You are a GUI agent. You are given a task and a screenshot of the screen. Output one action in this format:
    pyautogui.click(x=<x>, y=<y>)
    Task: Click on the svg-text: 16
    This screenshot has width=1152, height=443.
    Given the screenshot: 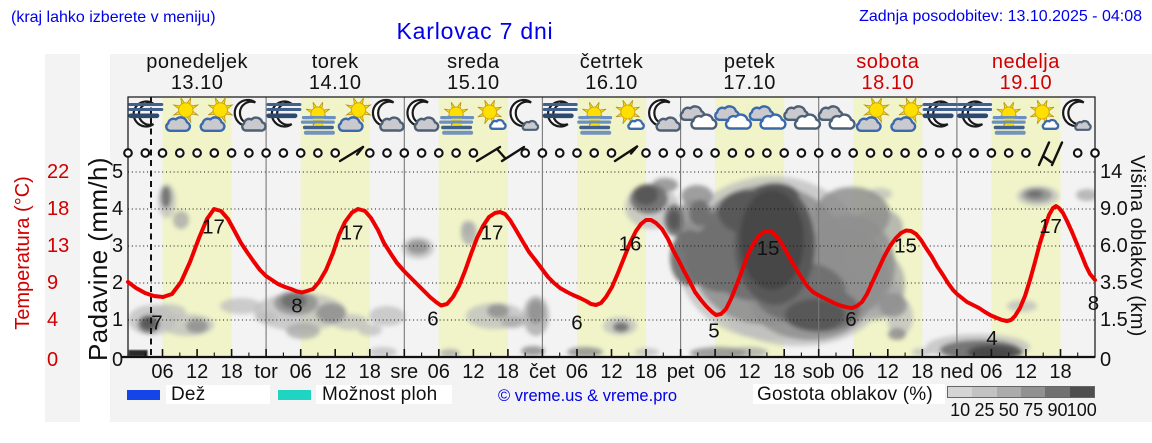 What is the action you would take?
    pyautogui.click(x=630, y=243)
    